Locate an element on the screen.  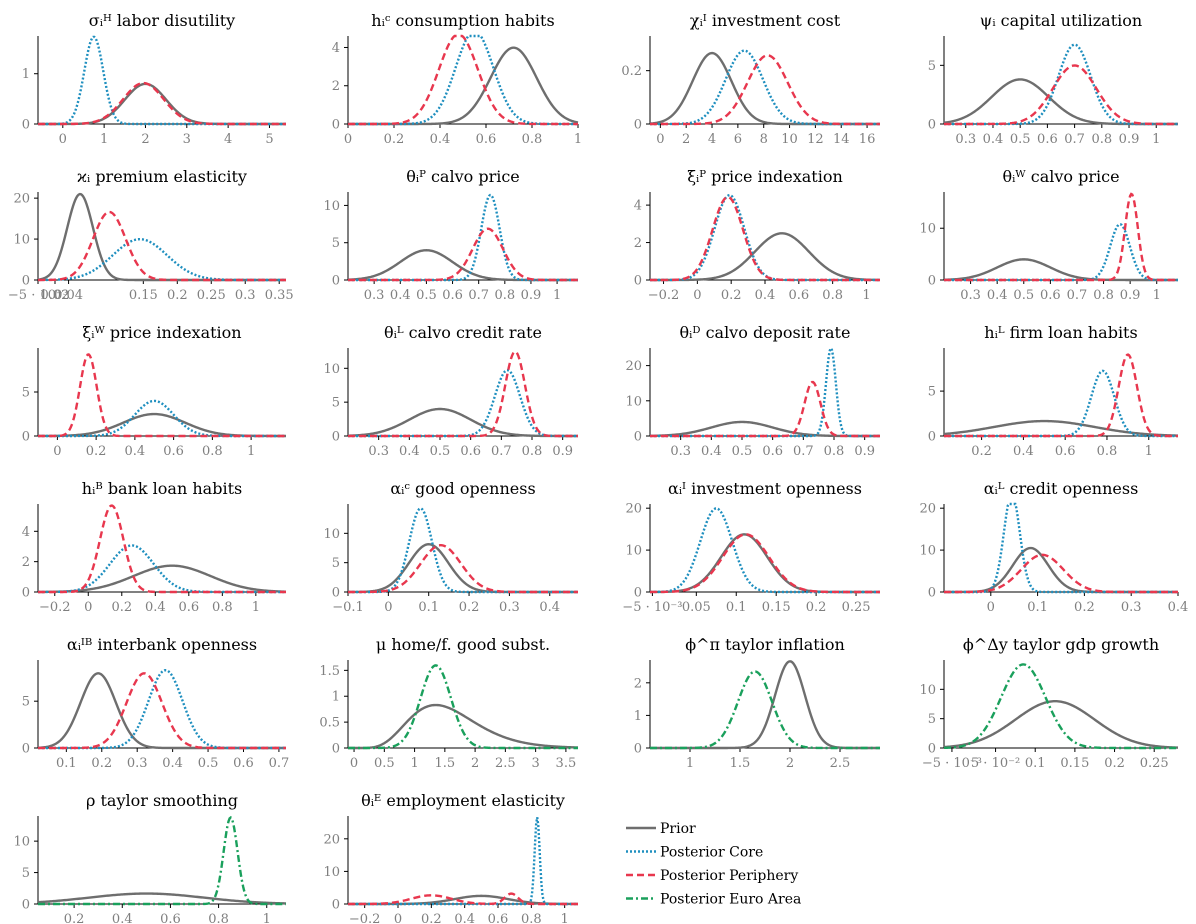
x-tick-label: 0.15 is located at coordinates (143, 295).